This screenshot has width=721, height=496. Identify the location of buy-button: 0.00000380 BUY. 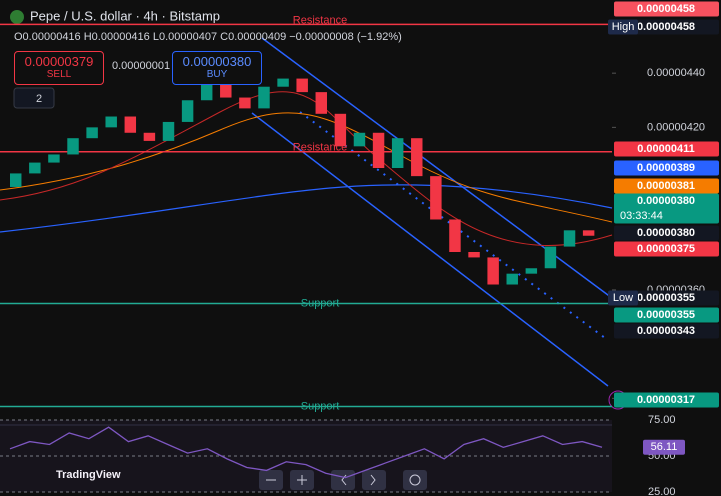
(217, 68).